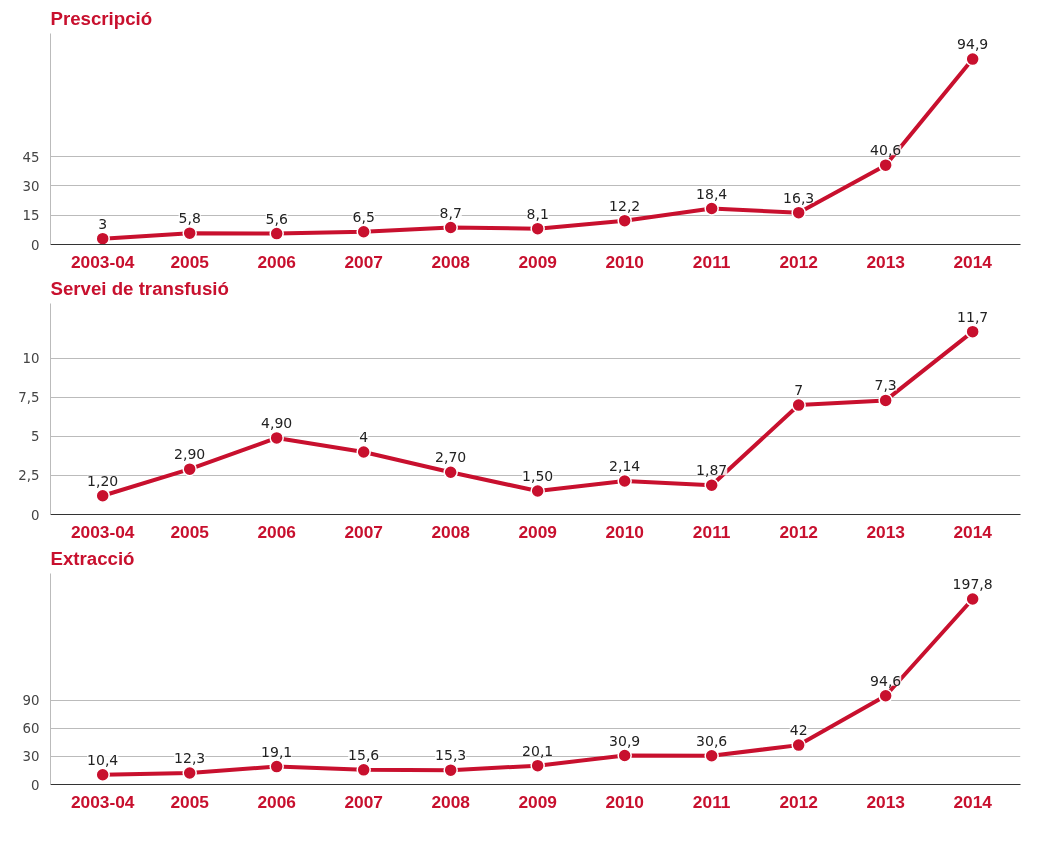  I want to click on data-label: 12,2, so click(625, 205).